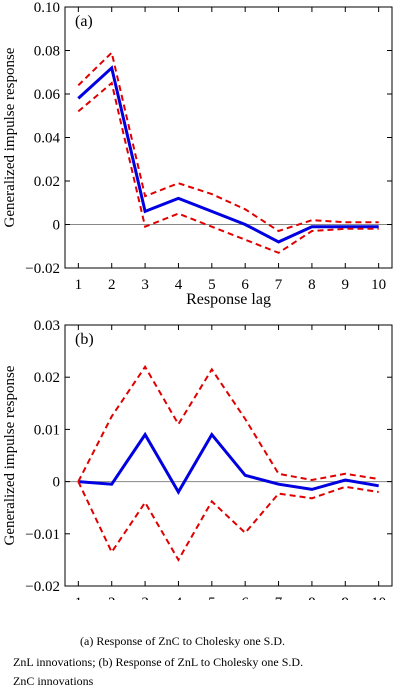 The image size is (400, 689). What do you see at coordinates (79, 597) in the screenshot?
I see `panel-b-x-tick-label: 1` at bounding box center [79, 597].